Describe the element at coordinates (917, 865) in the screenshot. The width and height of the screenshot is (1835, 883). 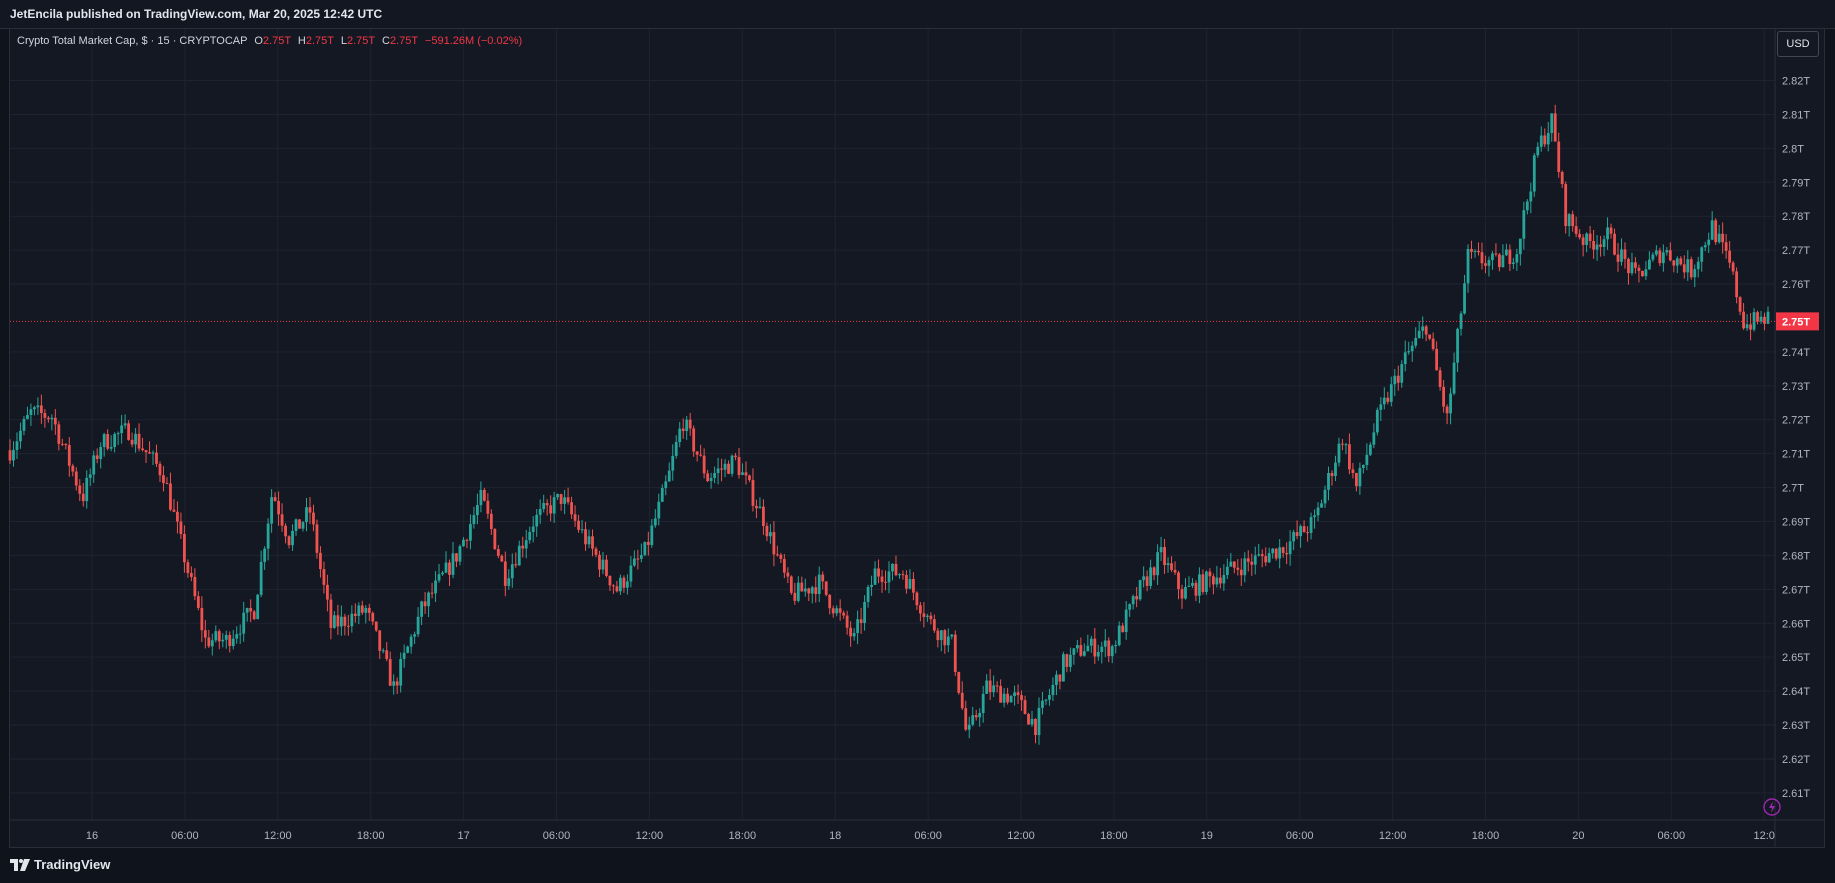
I see `footer-bar` at that location.